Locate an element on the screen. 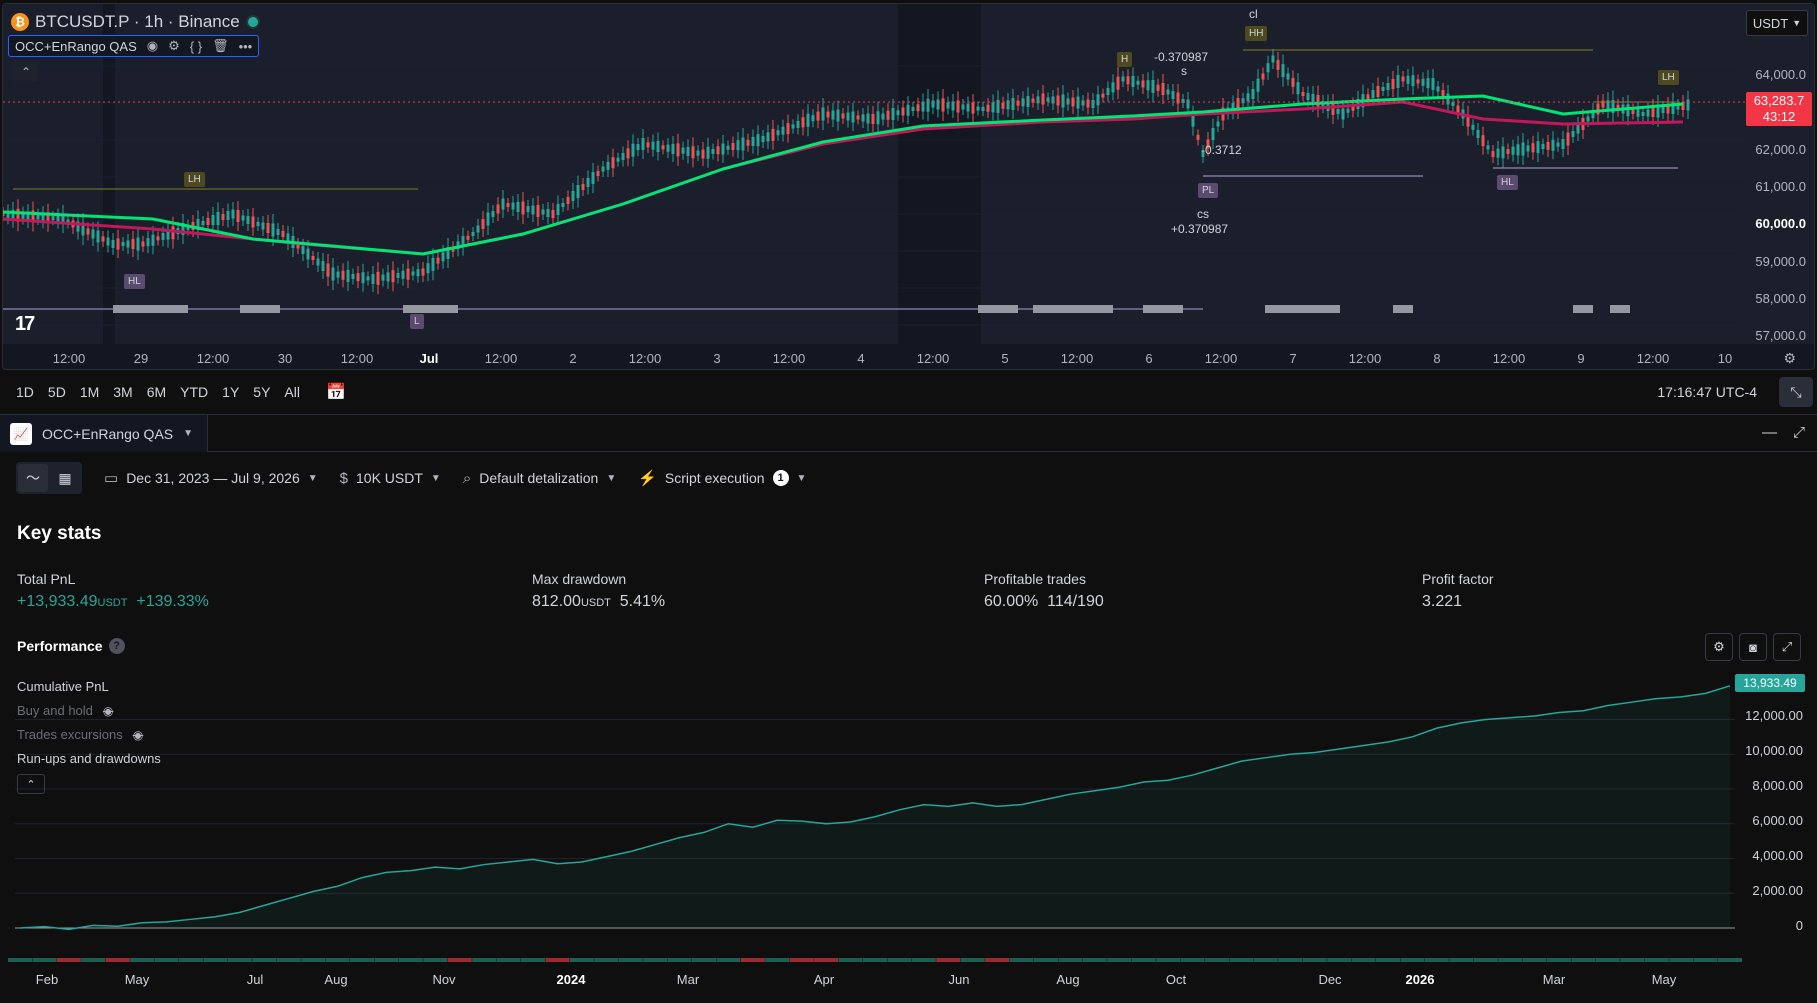  range-3m: 3M is located at coordinates (123, 392).